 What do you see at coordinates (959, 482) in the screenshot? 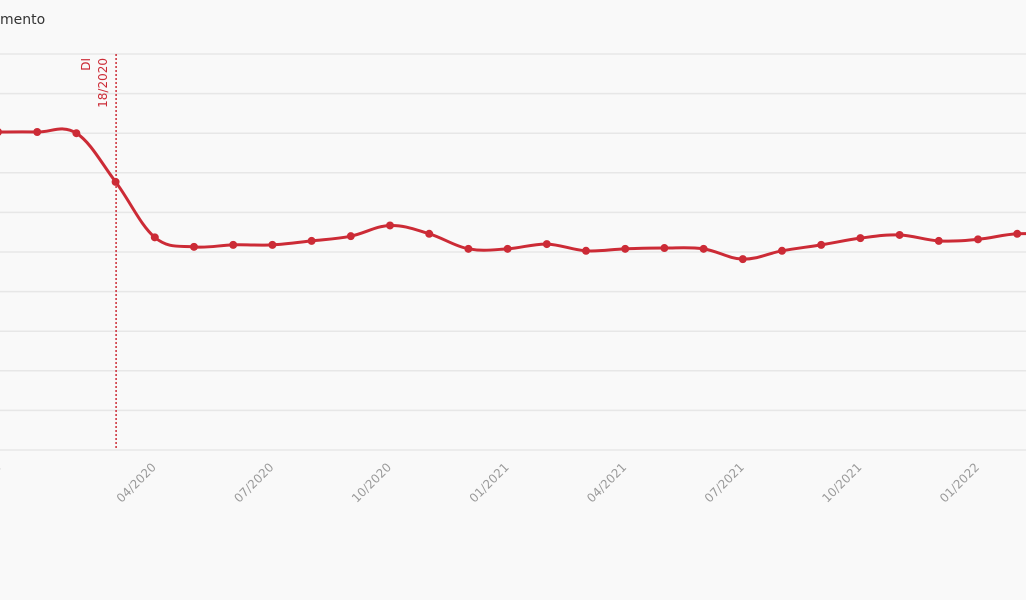
I see `x-tick-label: 01/2022` at bounding box center [959, 482].